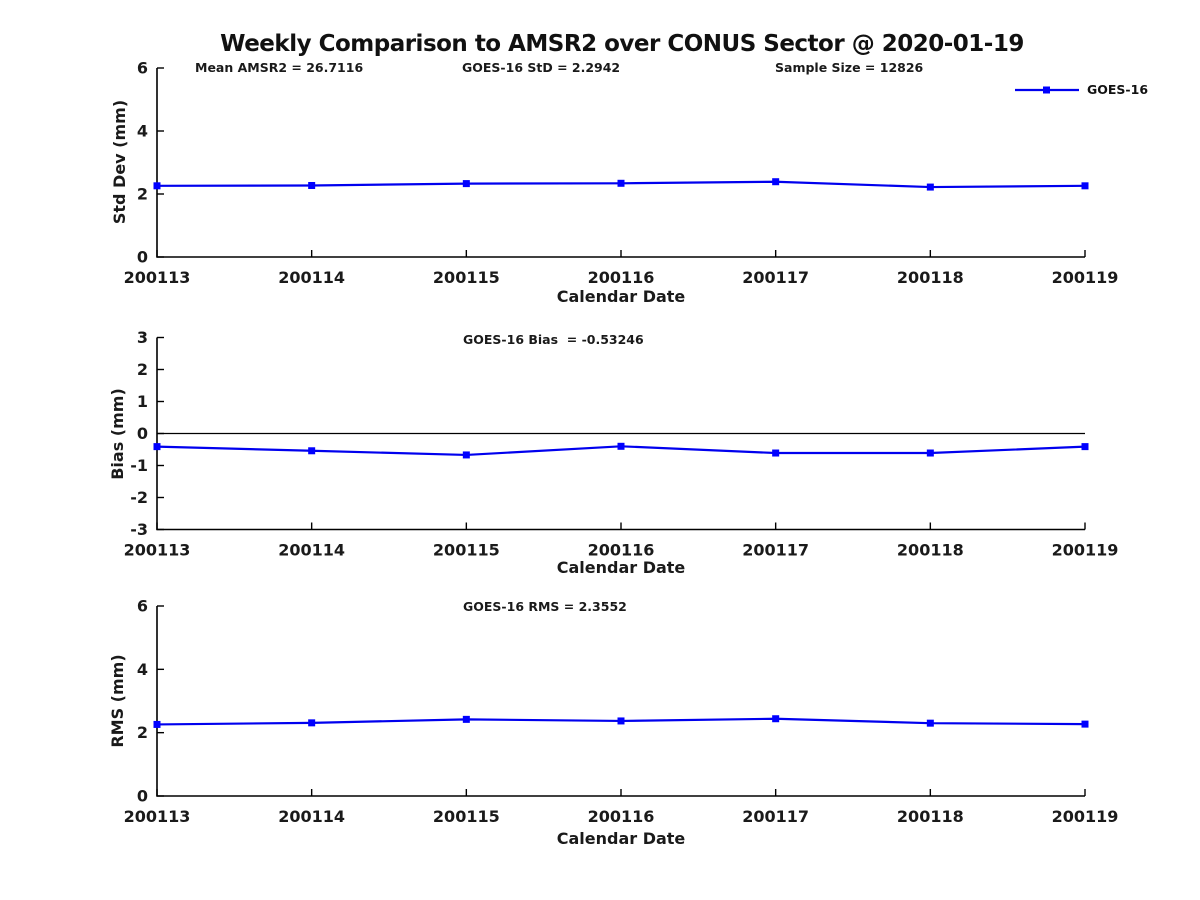 The image size is (1200, 900). I want to click on bias-xlabel: Calendar Date, so click(621, 567).